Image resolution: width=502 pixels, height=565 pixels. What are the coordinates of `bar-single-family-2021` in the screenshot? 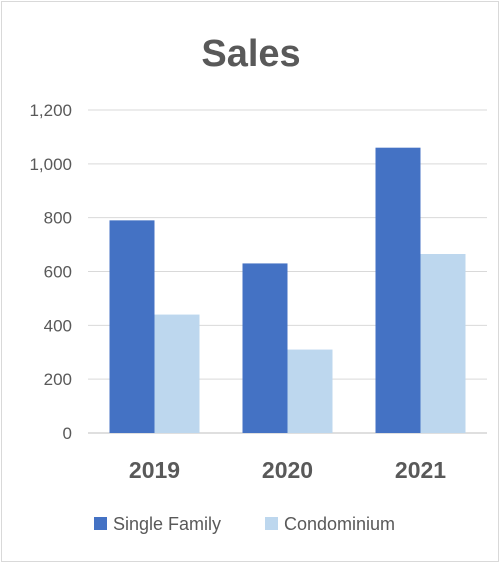 It's located at (398, 290).